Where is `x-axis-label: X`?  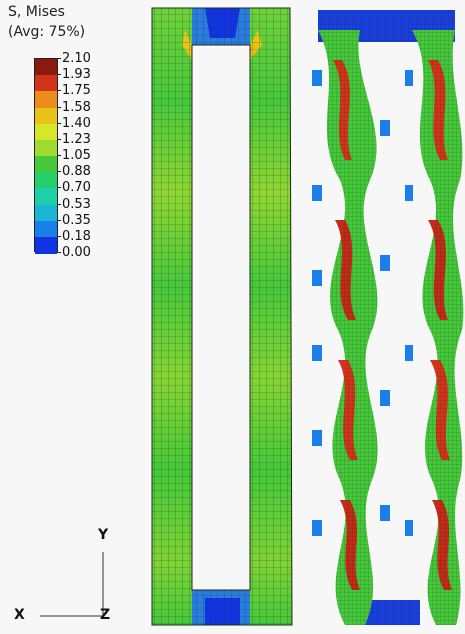 x-axis-label: X is located at coordinates (19, 615).